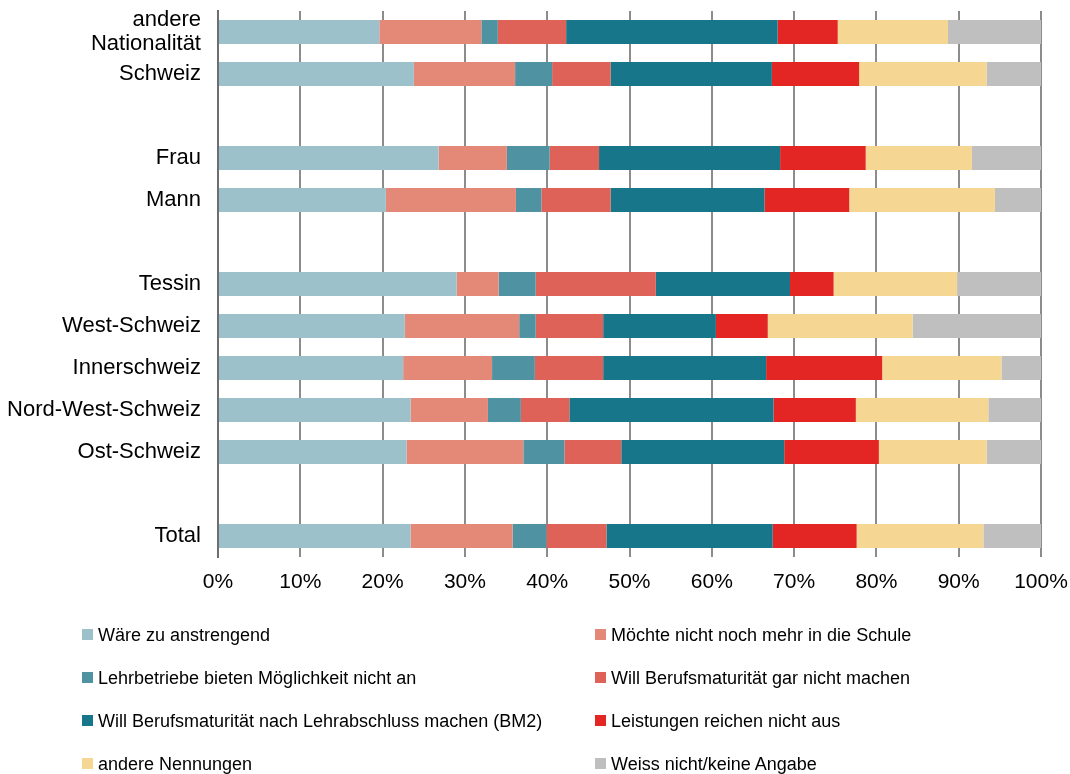 Image resolution: width=1070 pixels, height=774 pixels. I want to click on y-tick-label: Tessin, so click(169, 283).